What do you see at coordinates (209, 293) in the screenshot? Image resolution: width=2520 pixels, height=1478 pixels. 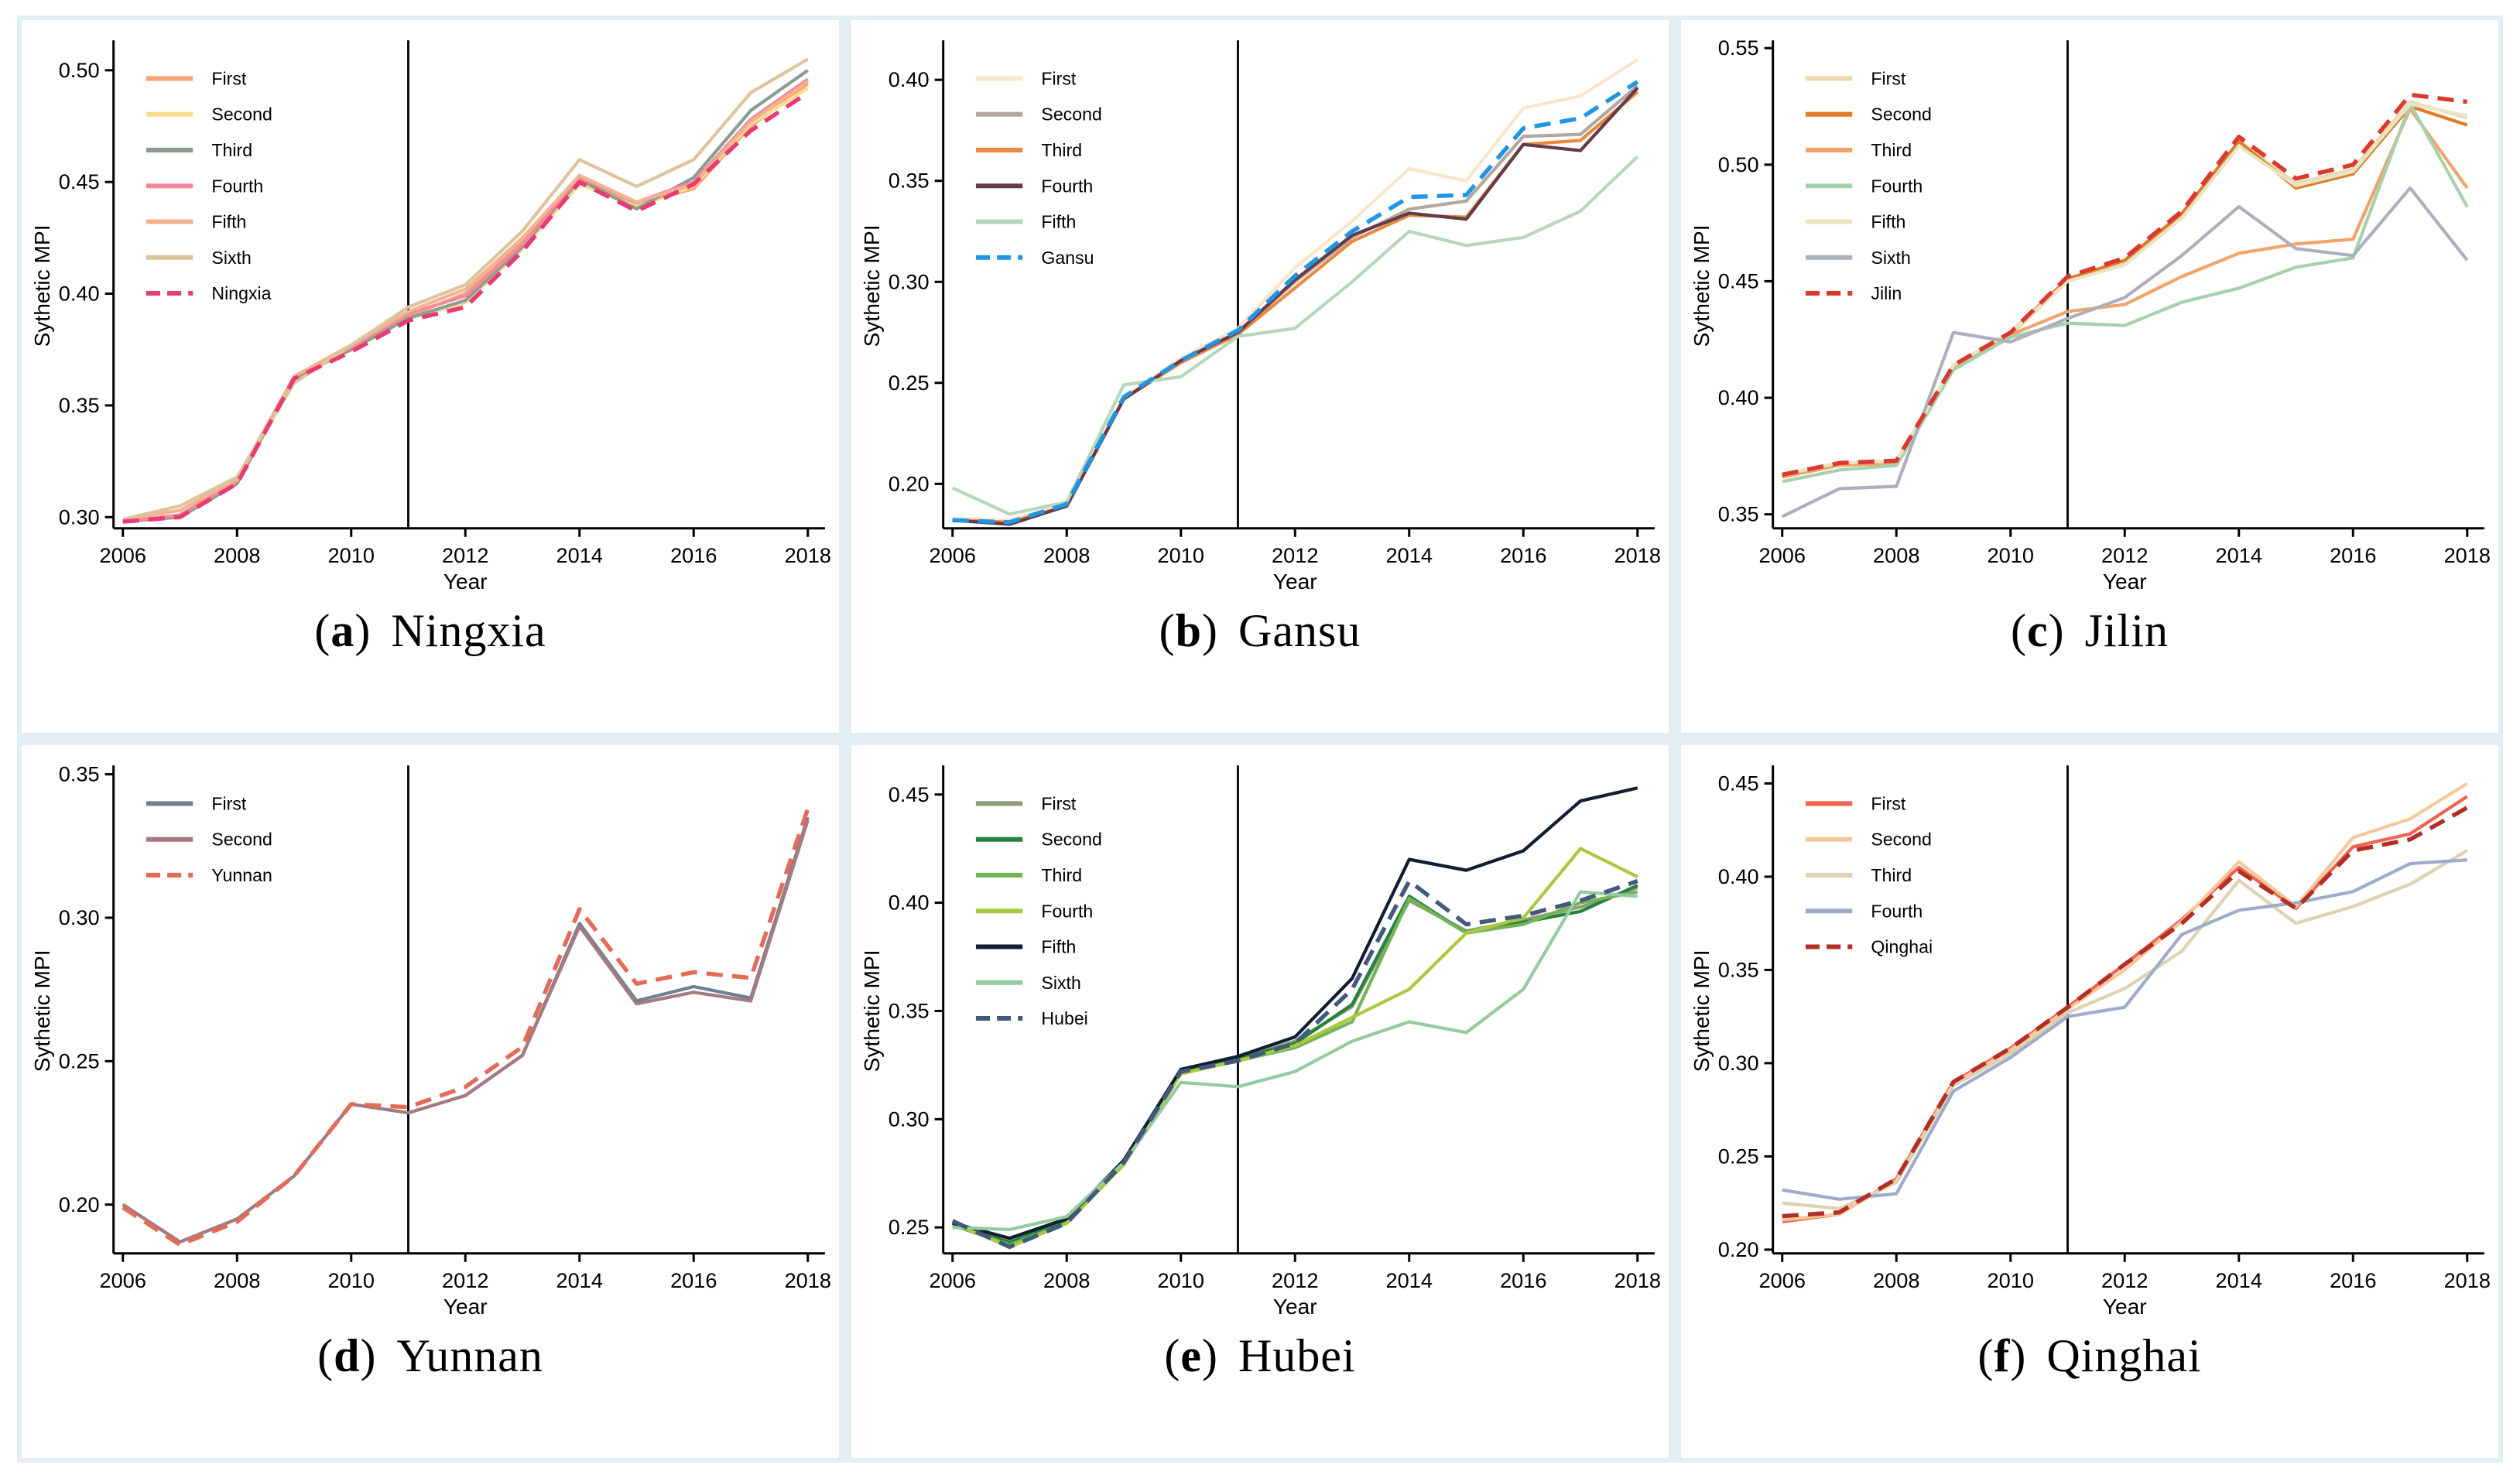 I see `legend-item-ningxia: Ningxia` at bounding box center [209, 293].